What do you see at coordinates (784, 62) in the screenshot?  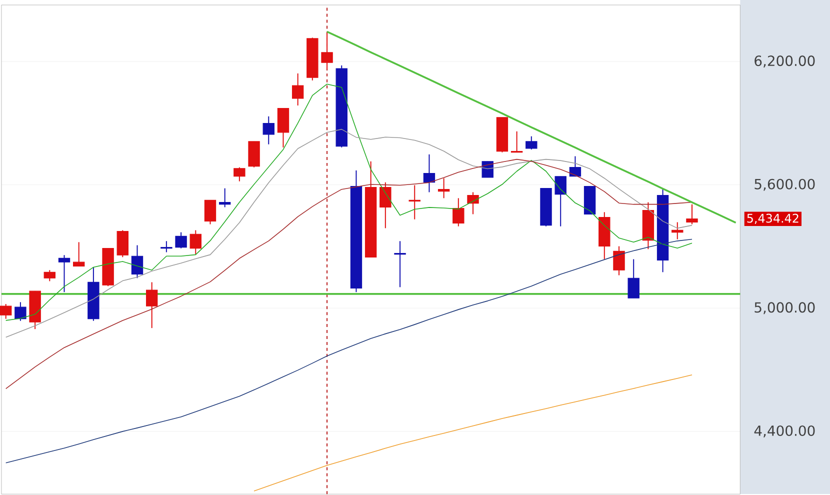 I see `y-tick-label: 6,200.00` at bounding box center [784, 62].